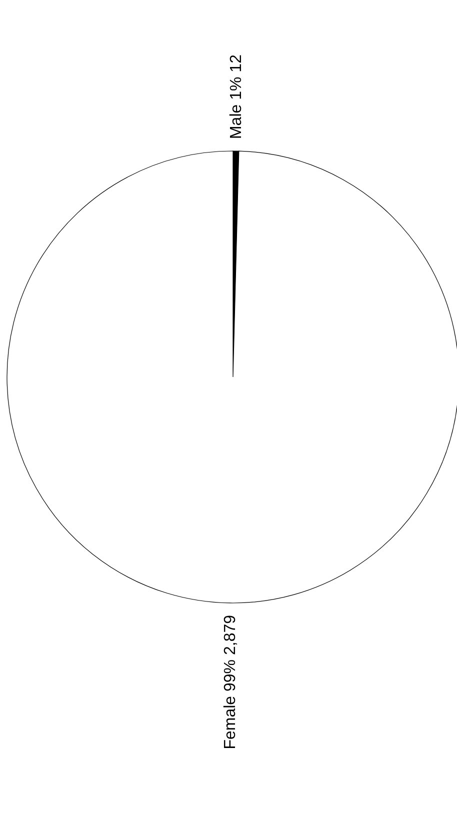 This screenshot has width=457, height=838. I want to click on slice-label: Male 1% 12, so click(237, 97).